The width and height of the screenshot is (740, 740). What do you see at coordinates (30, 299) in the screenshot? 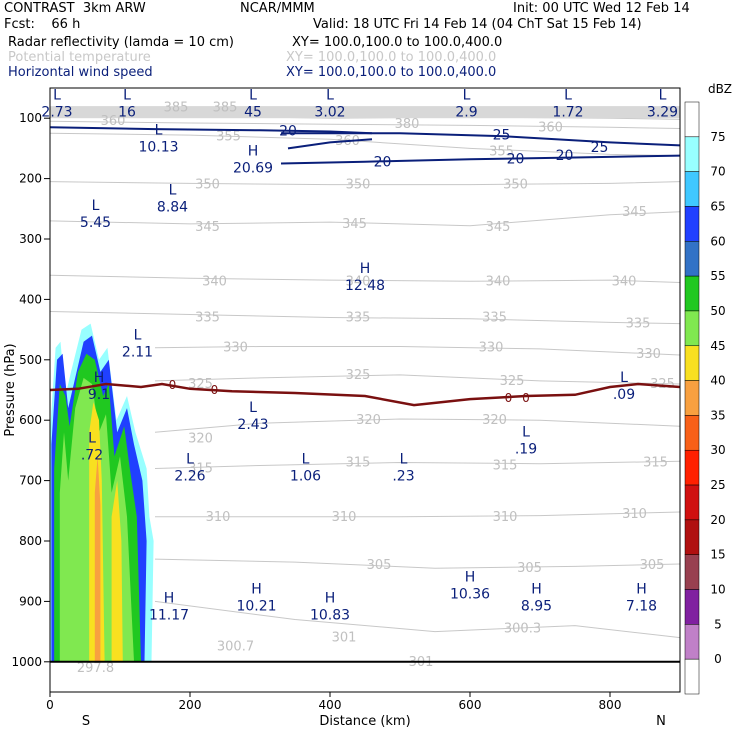
I see `y-tick-label: 400` at bounding box center [30, 299].